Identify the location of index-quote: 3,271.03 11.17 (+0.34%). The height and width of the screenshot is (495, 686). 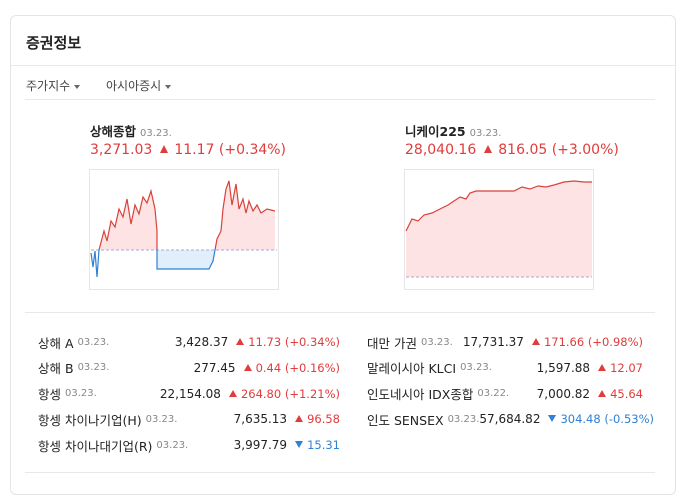
(188, 150).